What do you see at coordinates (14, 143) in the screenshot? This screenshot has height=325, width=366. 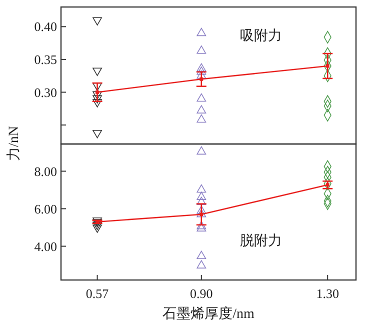 I see `y-axis-title: 力/nN` at bounding box center [14, 143].